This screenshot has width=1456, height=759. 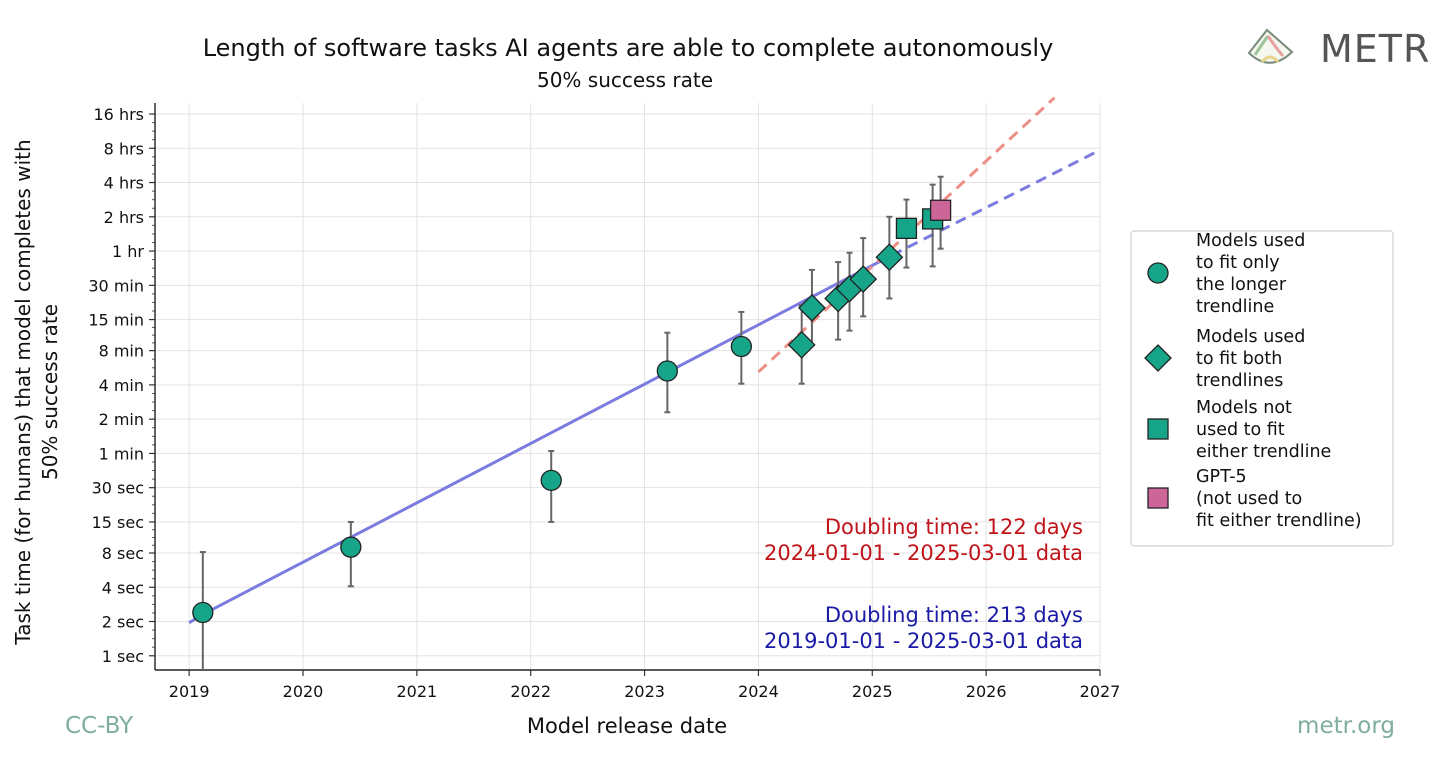 I want to click on y-tick-label: 30 sec, so click(x=118, y=488).